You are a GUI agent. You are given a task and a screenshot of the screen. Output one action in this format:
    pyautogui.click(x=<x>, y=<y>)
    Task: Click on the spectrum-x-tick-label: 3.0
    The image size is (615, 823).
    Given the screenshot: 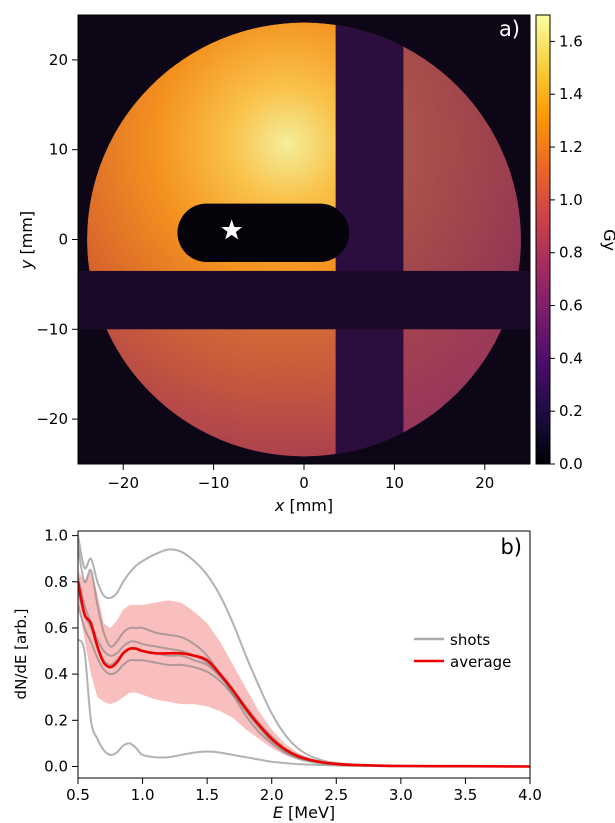 What is the action you would take?
    pyautogui.click(x=401, y=795)
    